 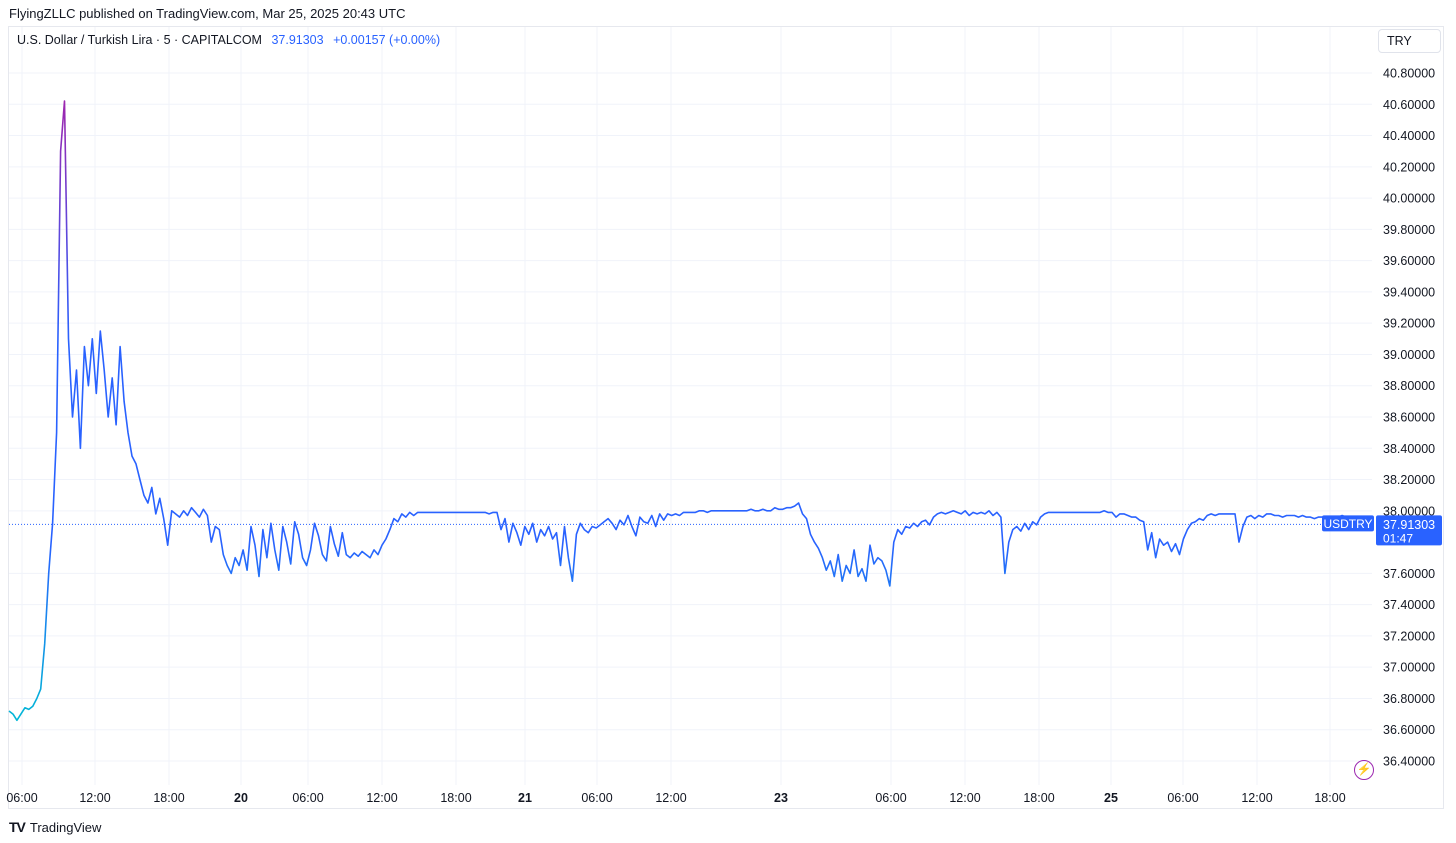 What do you see at coordinates (781, 798) in the screenshot?
I see `x-tick-label: 23` at bounding box center [781, 798].